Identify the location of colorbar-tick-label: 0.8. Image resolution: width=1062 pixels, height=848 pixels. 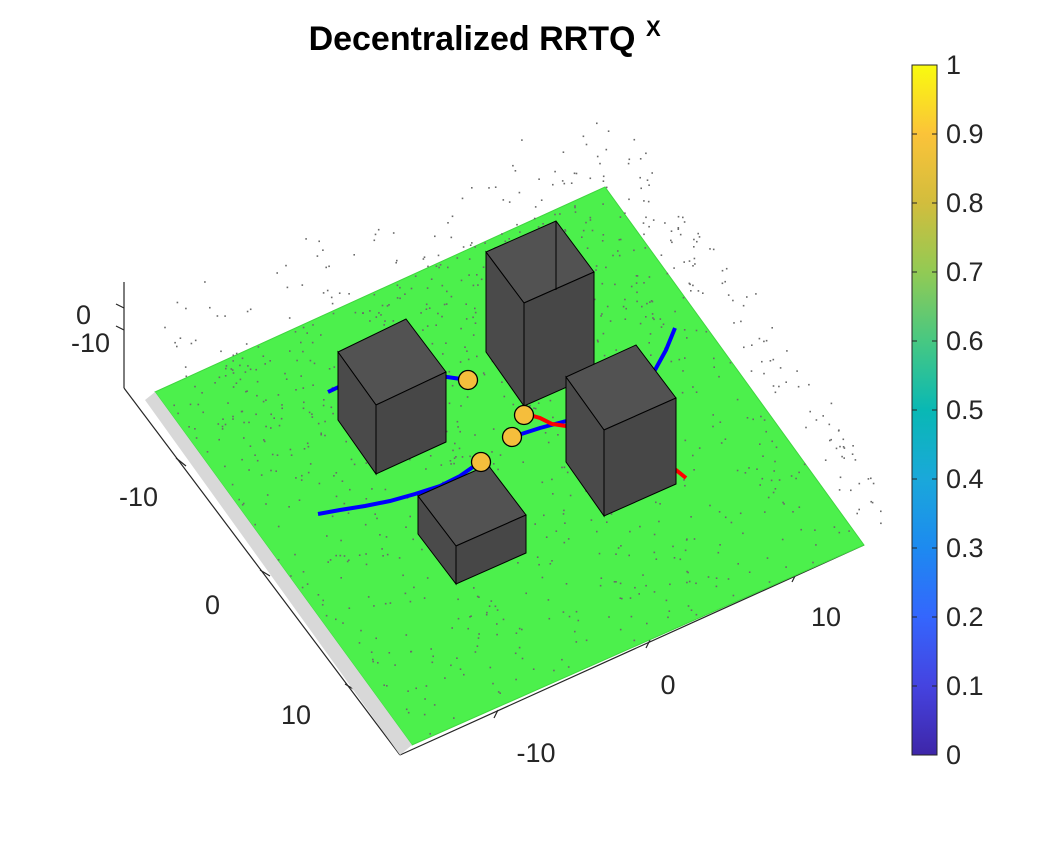
(965, 203).